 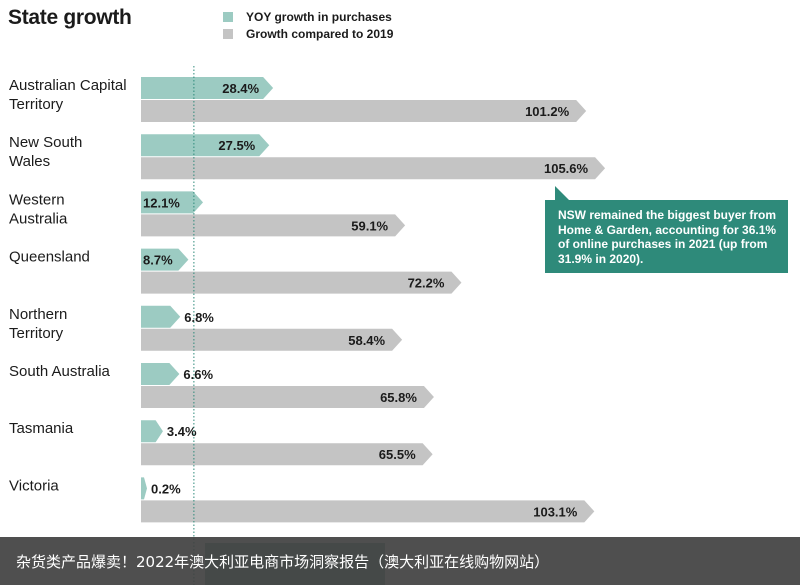 What do you see at coordinates (369, 225) in the screenshot?
I see `g19-value-2: 59.1%` at bounding box center [369, 225].